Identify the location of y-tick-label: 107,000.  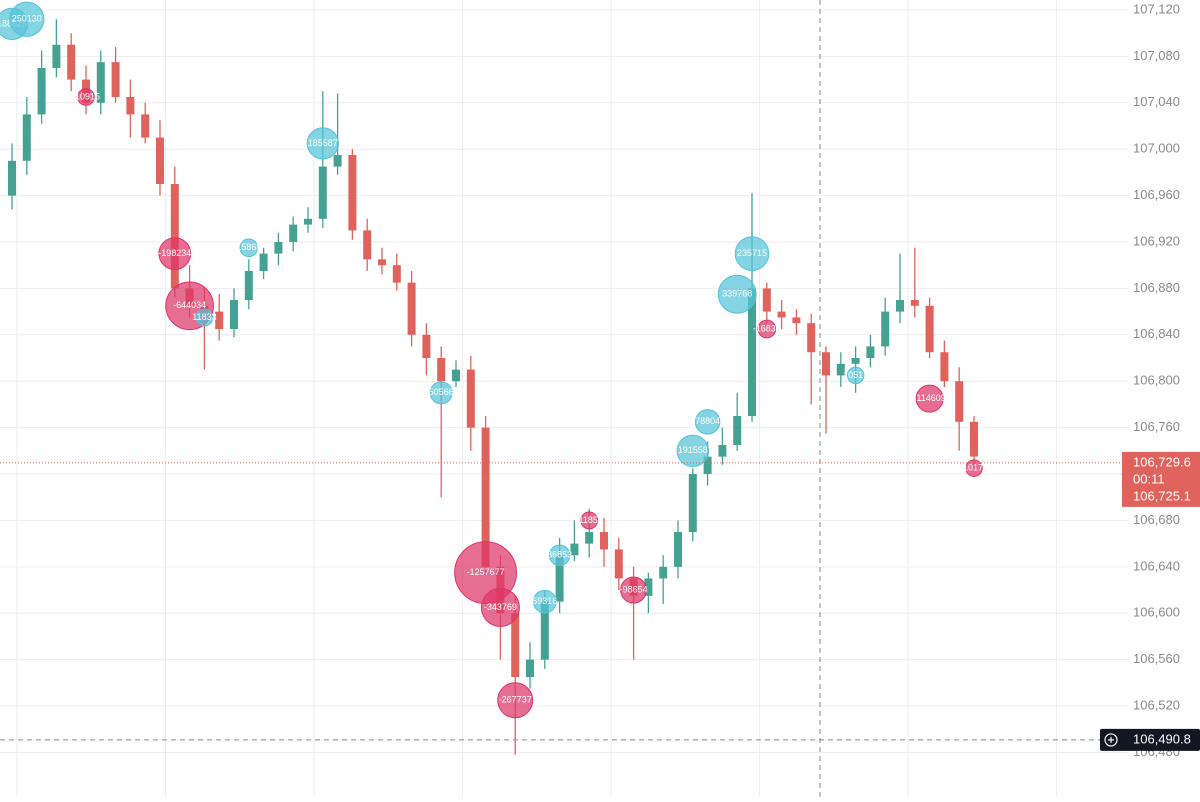
(1156, 148).